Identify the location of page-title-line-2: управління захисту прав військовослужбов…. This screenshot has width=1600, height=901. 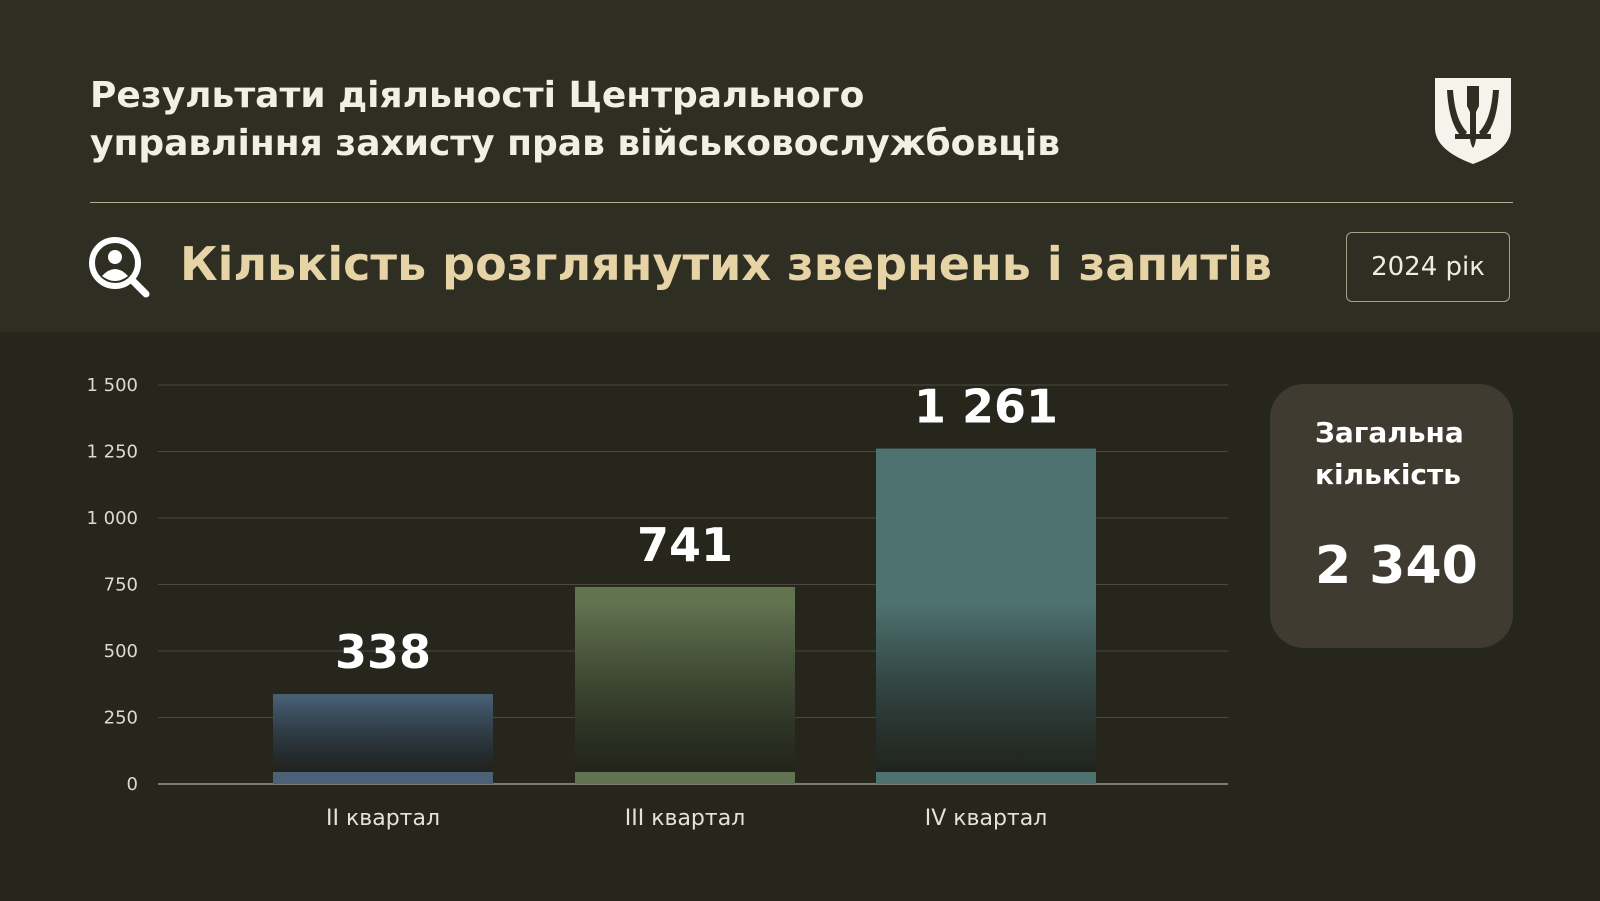
(575, 143).